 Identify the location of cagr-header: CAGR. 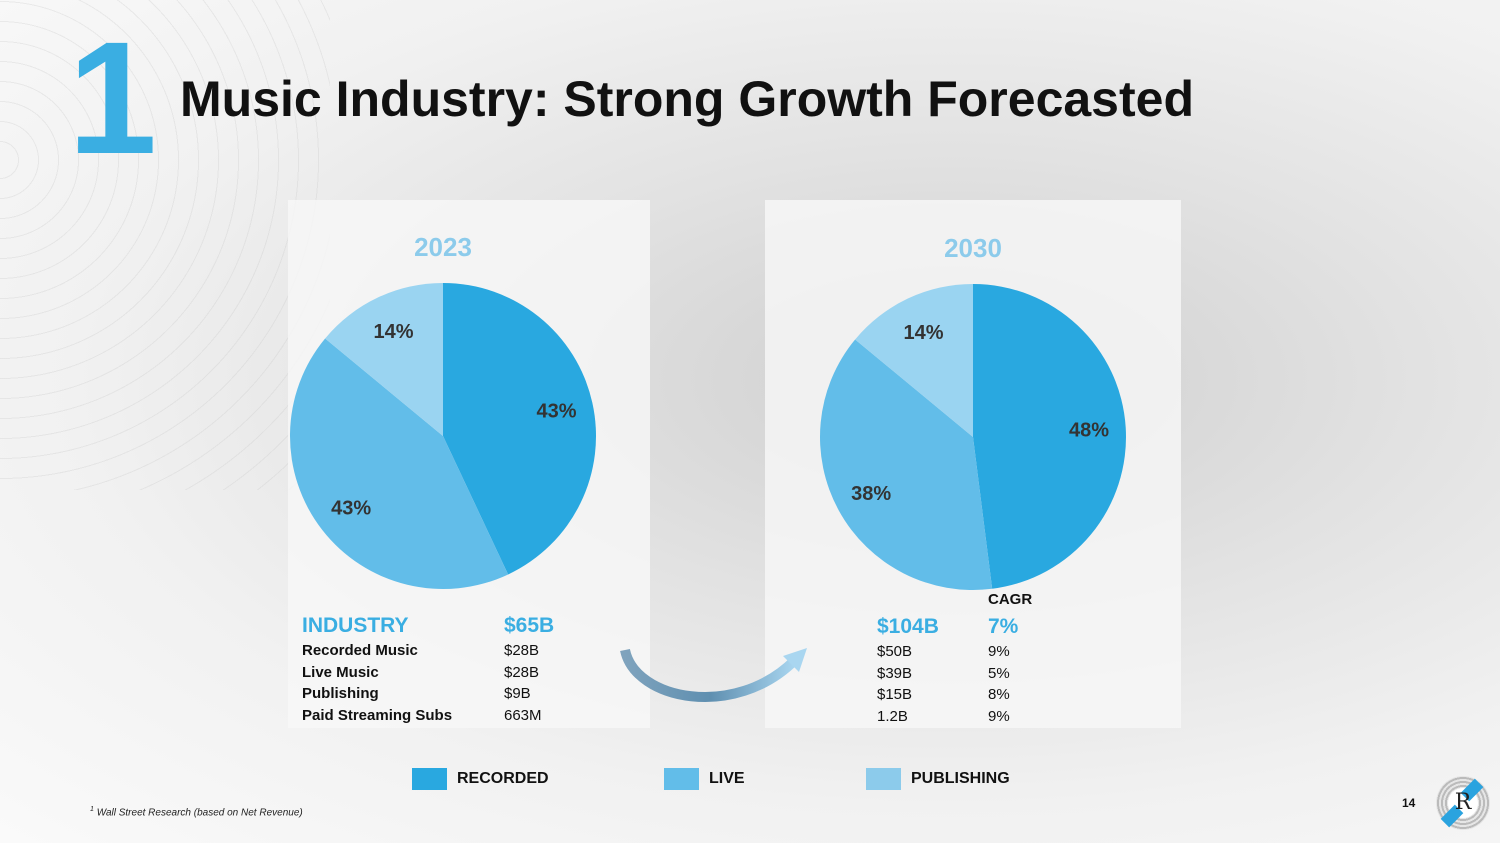
(1010, 599).